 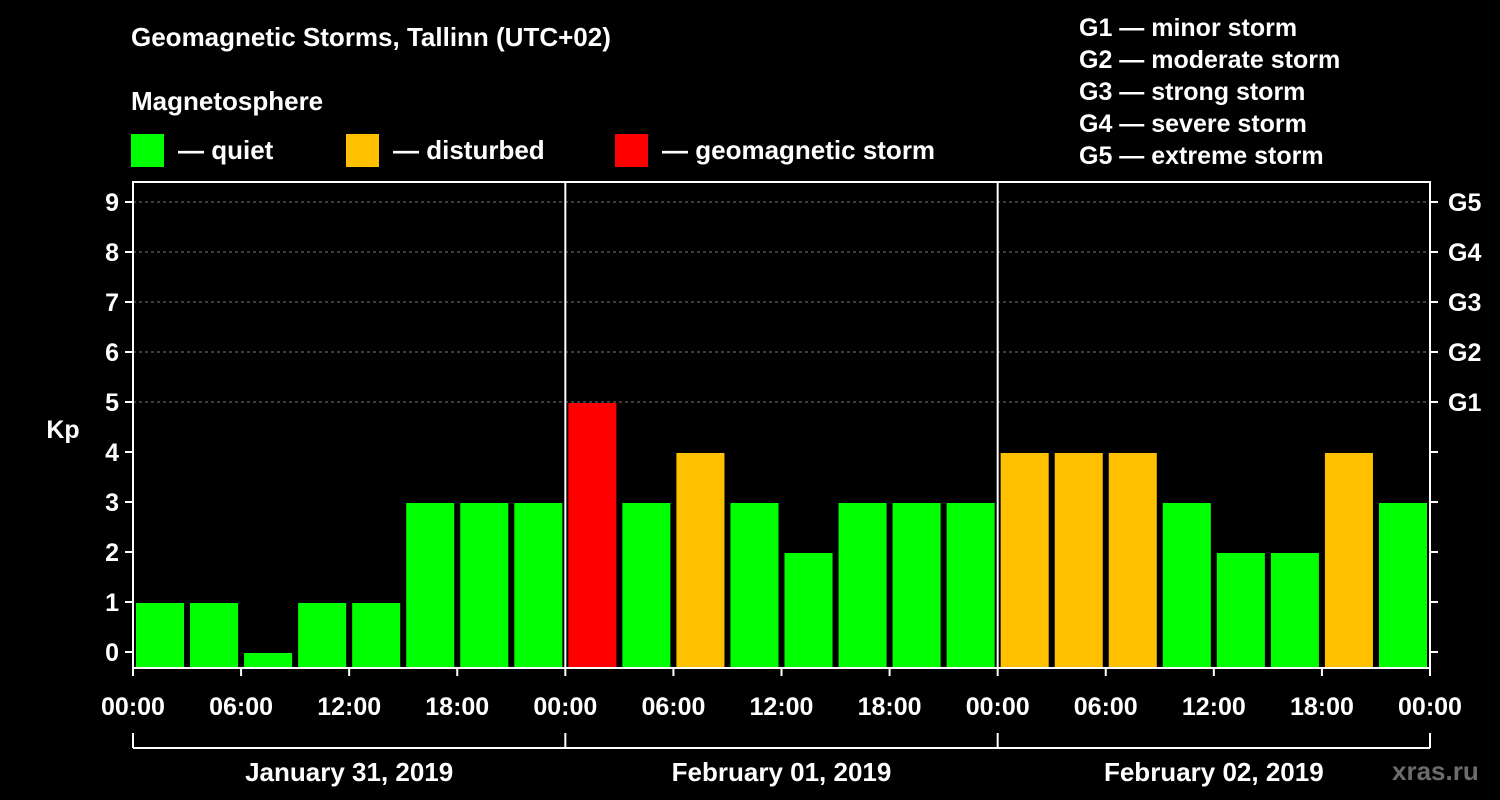 I want to click on legend-title: Magnetosphere, so click(x=227, y=101).